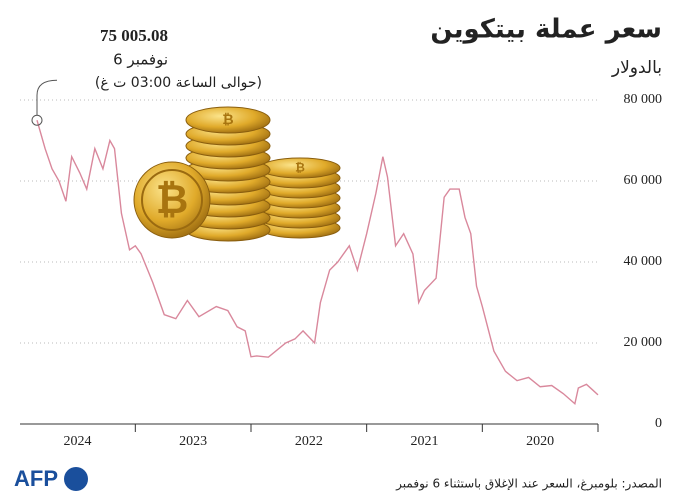  I want to click on logo-text: AFP, so click(36, 478).